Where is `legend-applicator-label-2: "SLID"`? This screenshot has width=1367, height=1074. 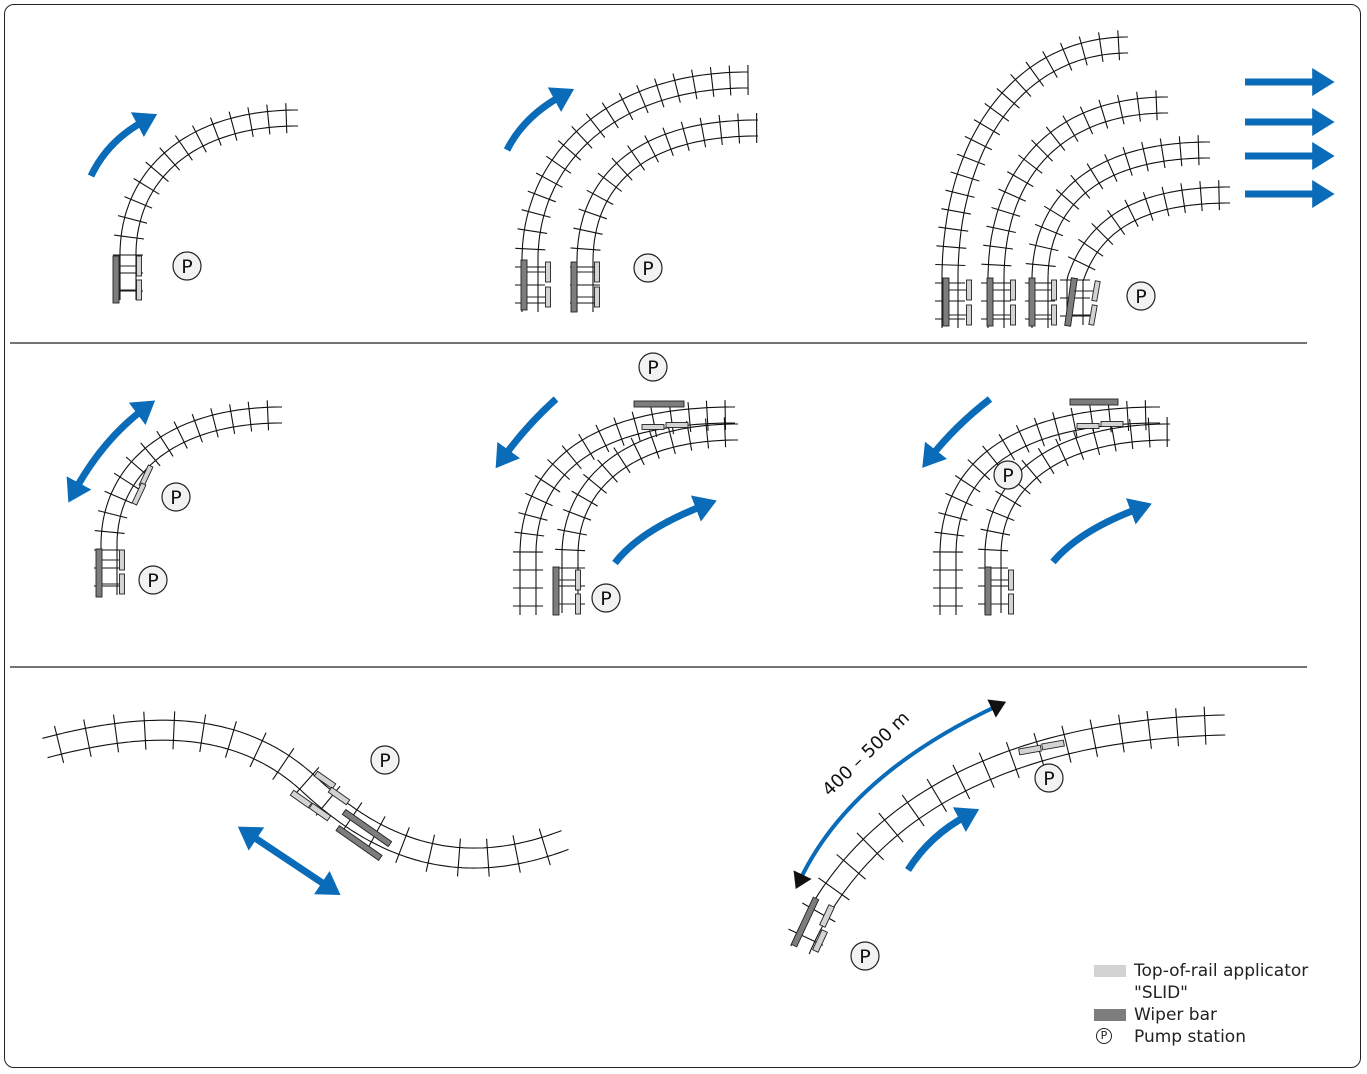
legend-applicator-label-2: "SLID" is located at coordinates (1161, 993).